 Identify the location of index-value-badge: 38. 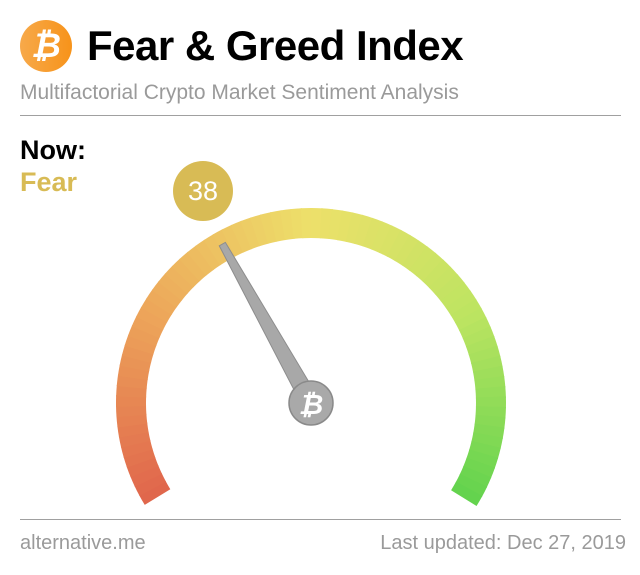
(203, 191).